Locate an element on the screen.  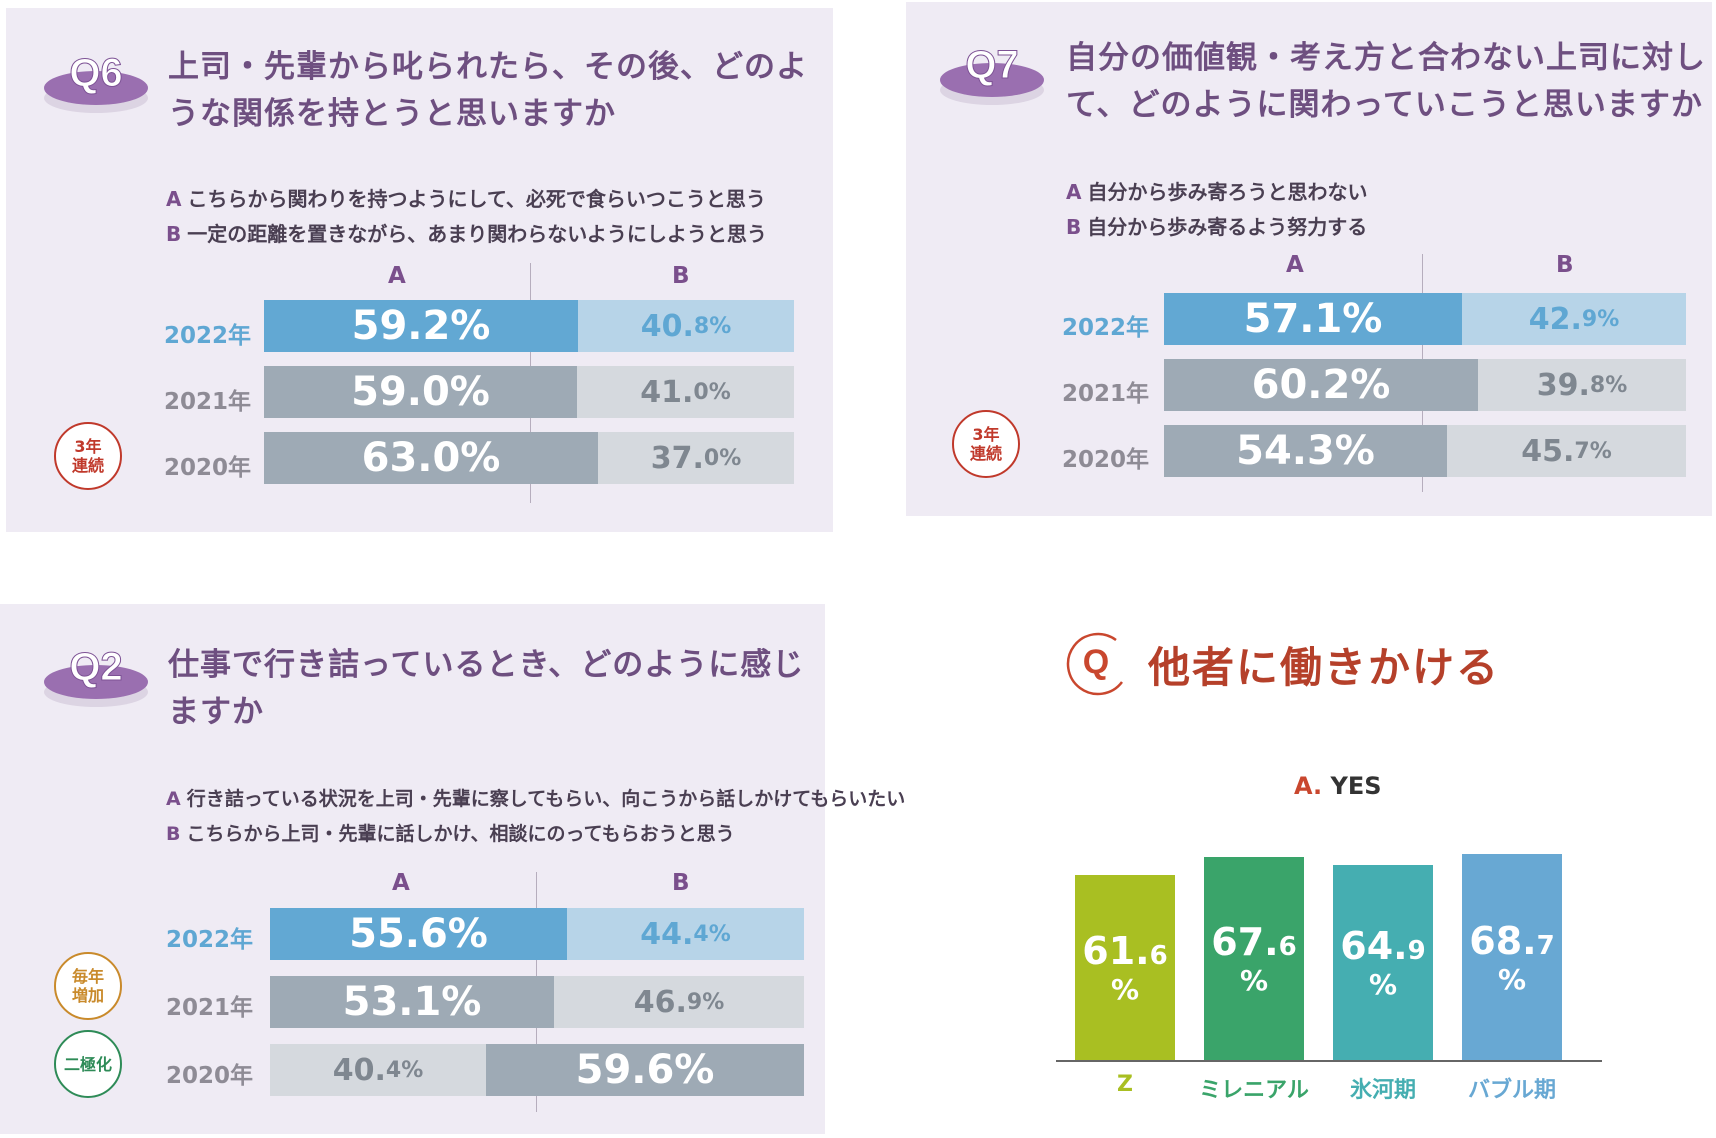
bar-segment-a: 40. 4% is located at coordinates (378, 1070).